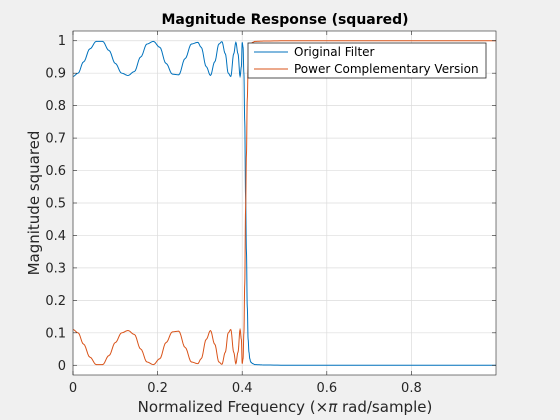 The width and height of the screenshot is (560, 420). I want to click on x-axis-title: Normalized Frequency (×π rad/sample), so click(285, 407).